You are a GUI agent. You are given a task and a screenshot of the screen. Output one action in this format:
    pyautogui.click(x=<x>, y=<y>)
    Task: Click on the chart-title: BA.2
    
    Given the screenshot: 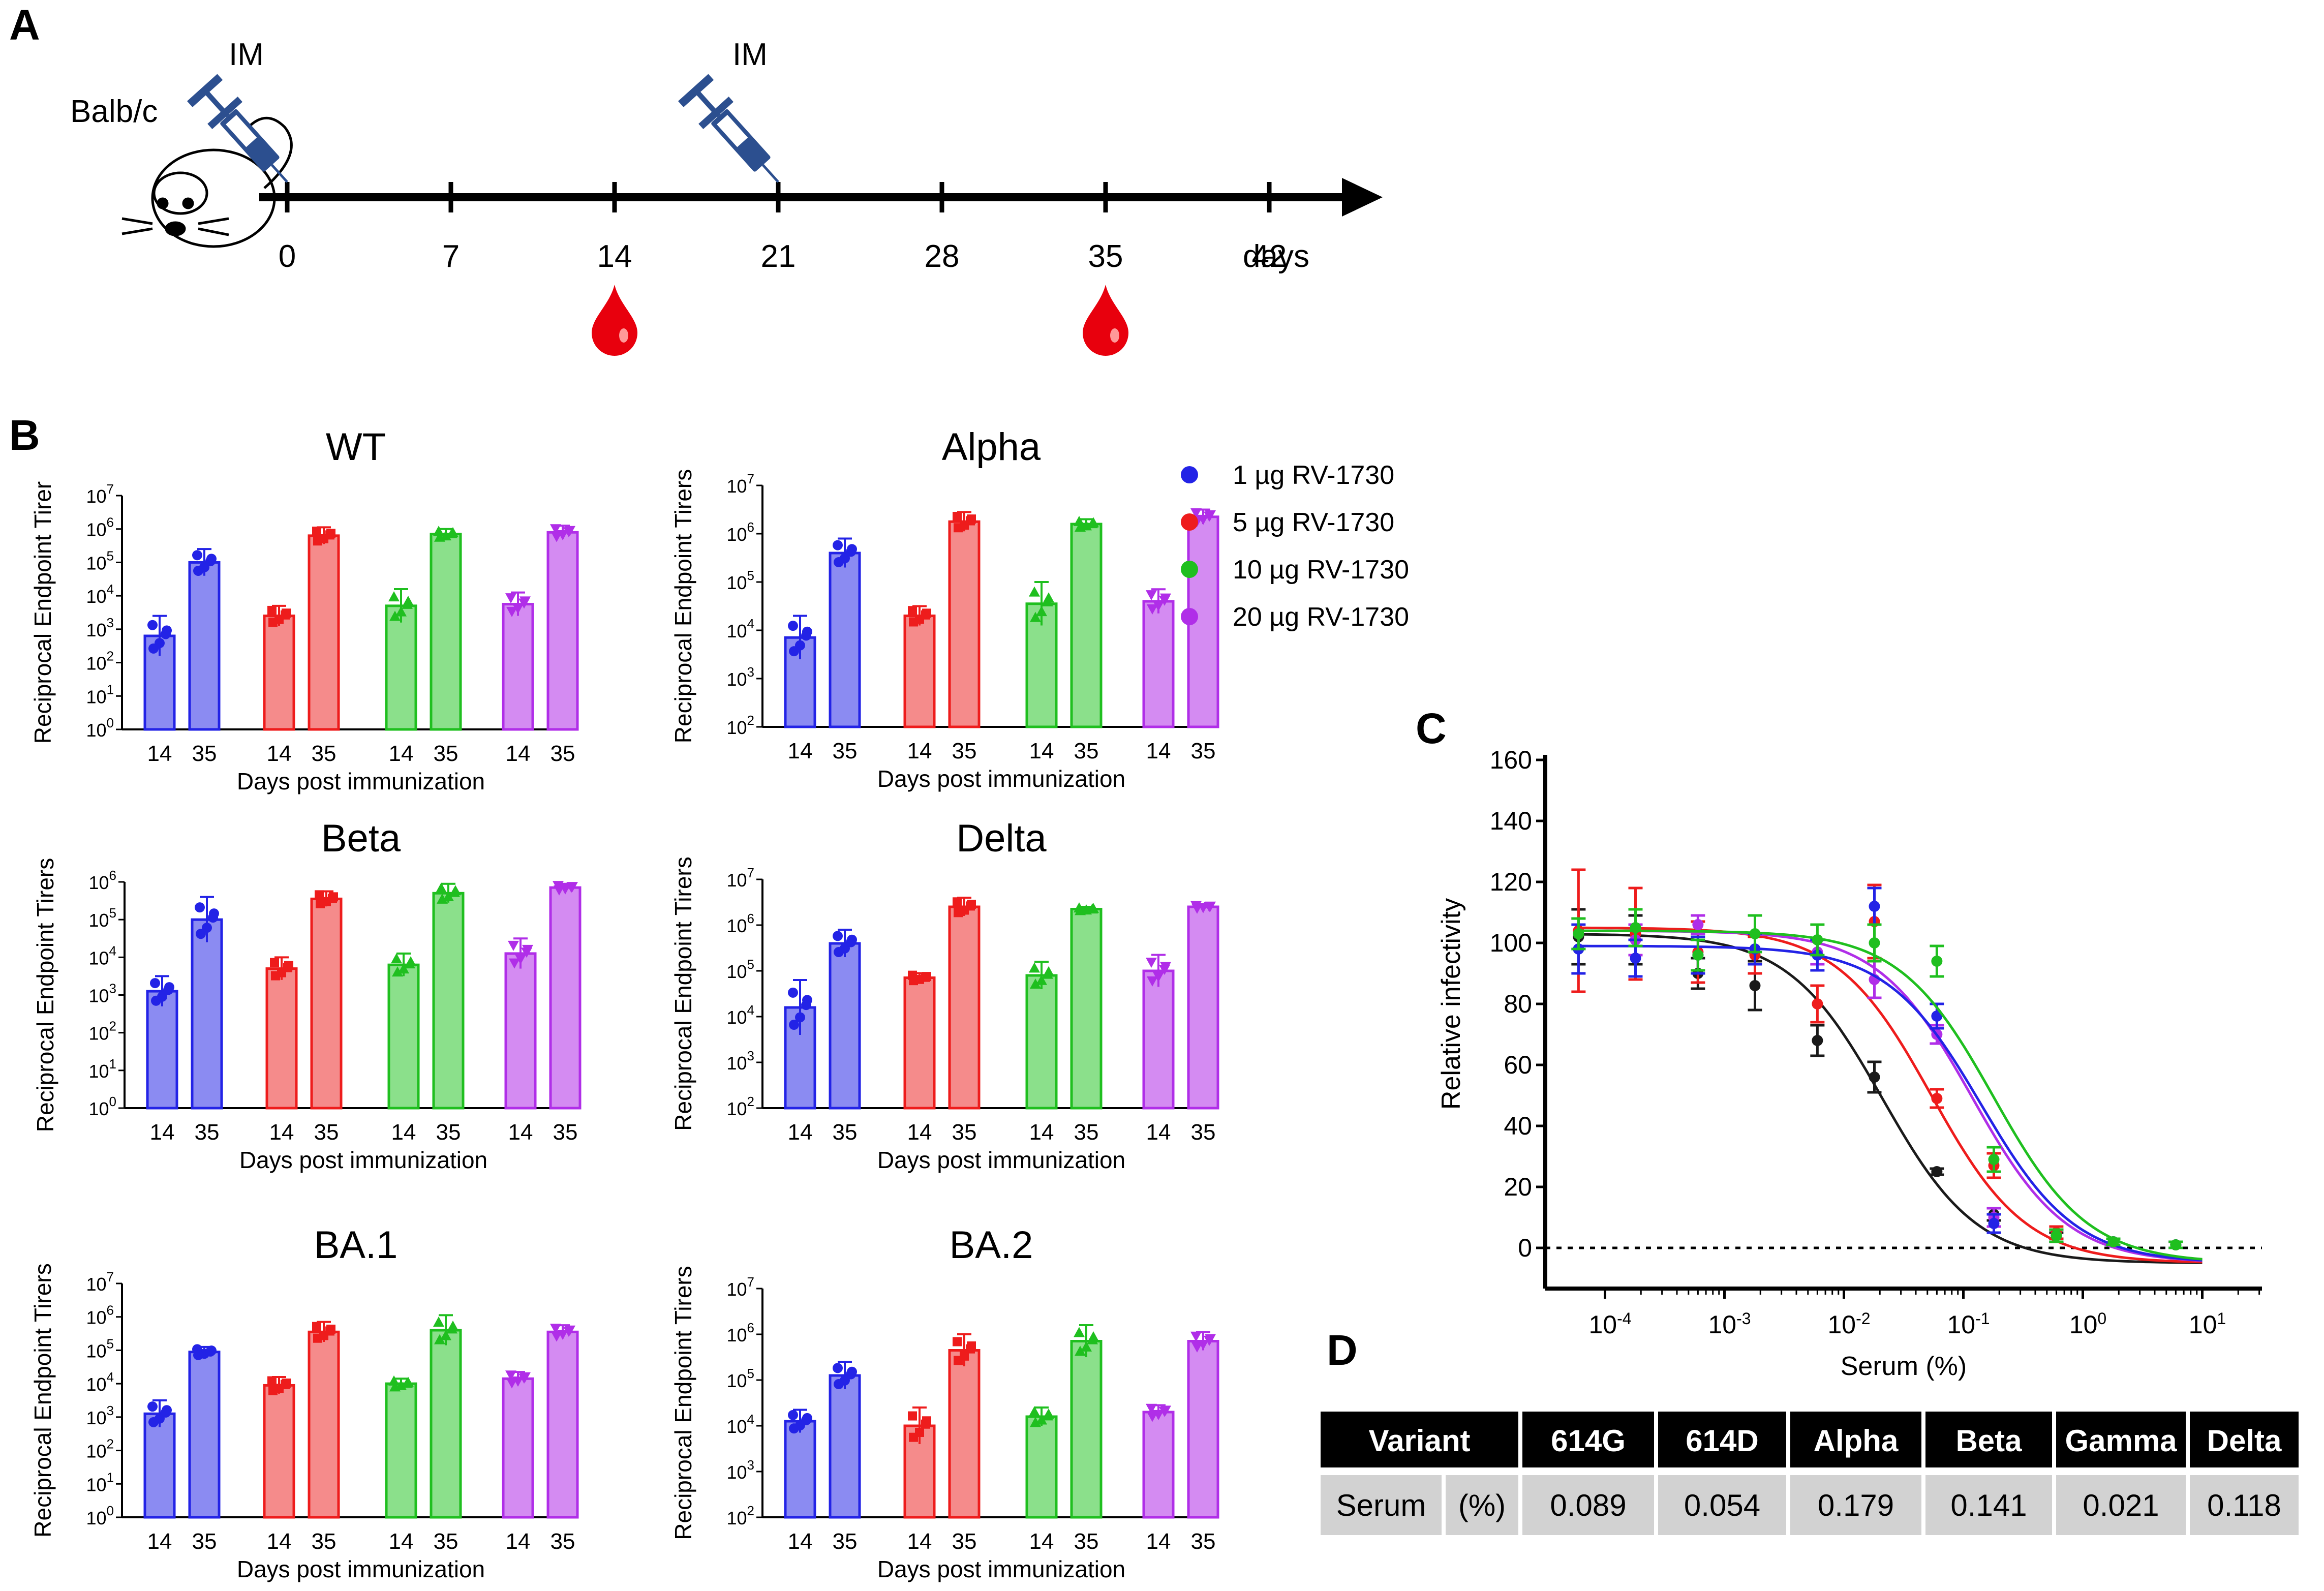 What is the action you would take?
    pyautogui.click(x=991, y=1245)
    